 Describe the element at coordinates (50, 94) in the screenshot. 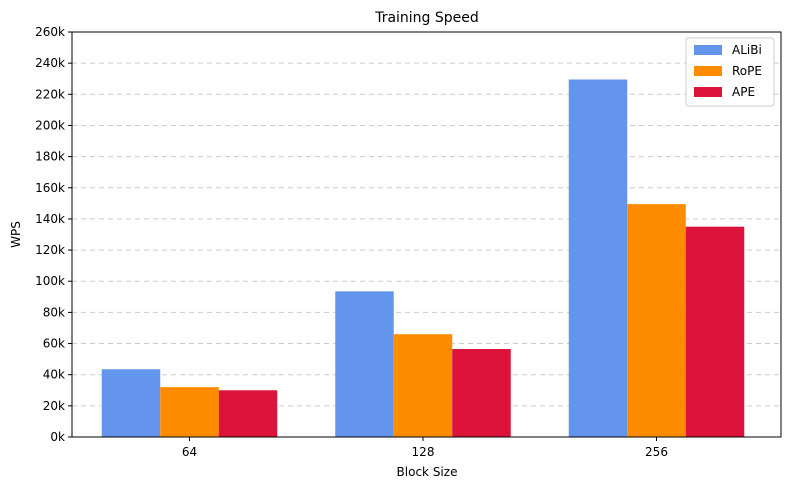

I see `y-tick-label: 220k` at that location.